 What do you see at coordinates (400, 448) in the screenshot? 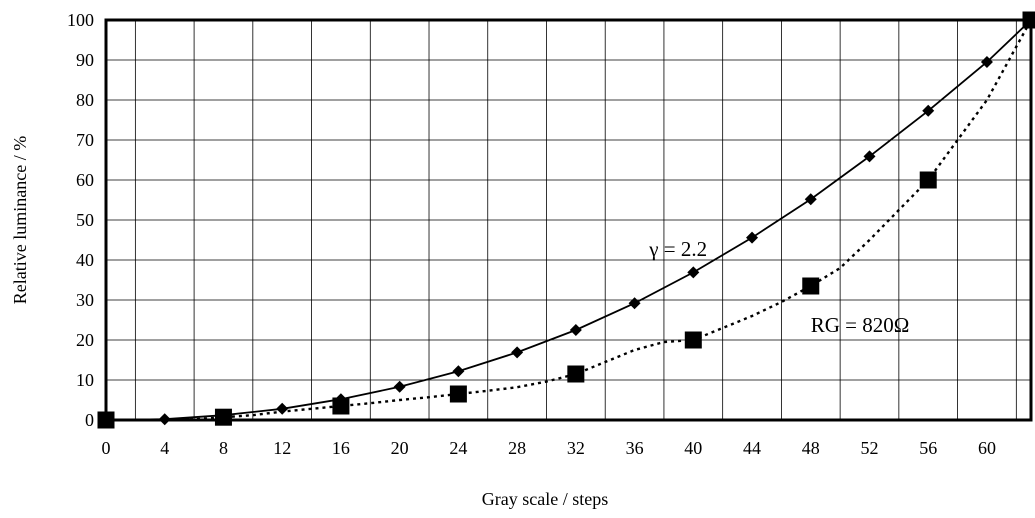
I see `x-tick-label: 20` at bounding box center [400, 448].